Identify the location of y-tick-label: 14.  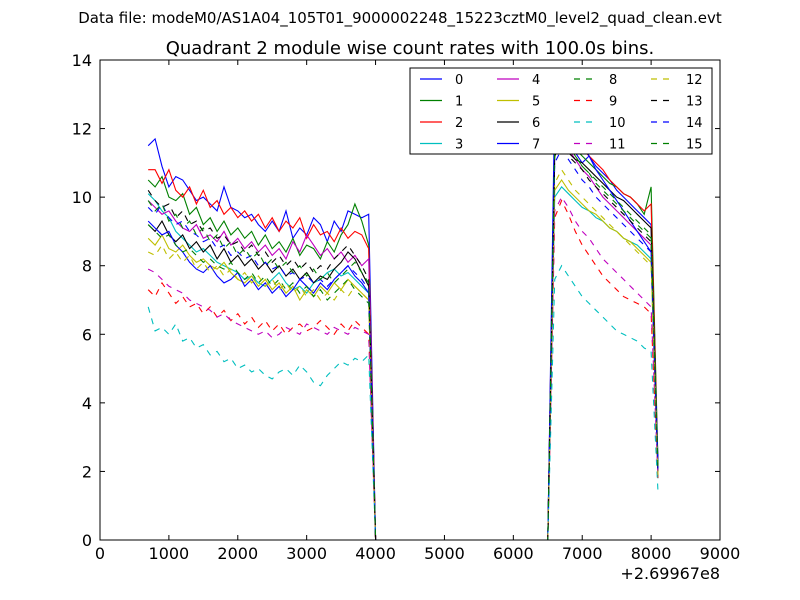
(82, 60).